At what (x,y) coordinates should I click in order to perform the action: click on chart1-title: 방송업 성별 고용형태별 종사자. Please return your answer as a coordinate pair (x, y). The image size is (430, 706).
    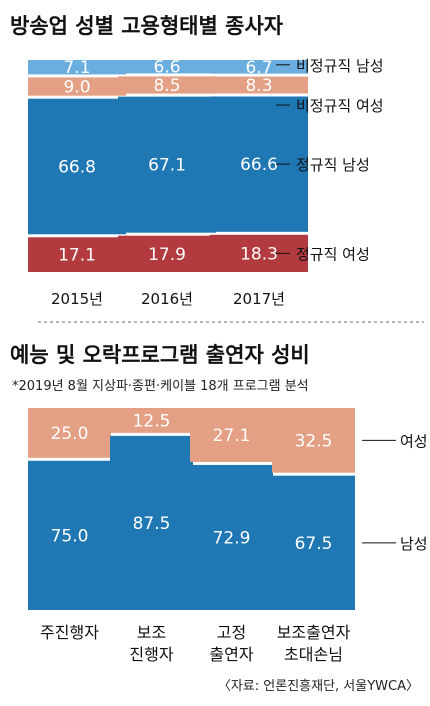
    Looking at the image, I should click on (147, 26).